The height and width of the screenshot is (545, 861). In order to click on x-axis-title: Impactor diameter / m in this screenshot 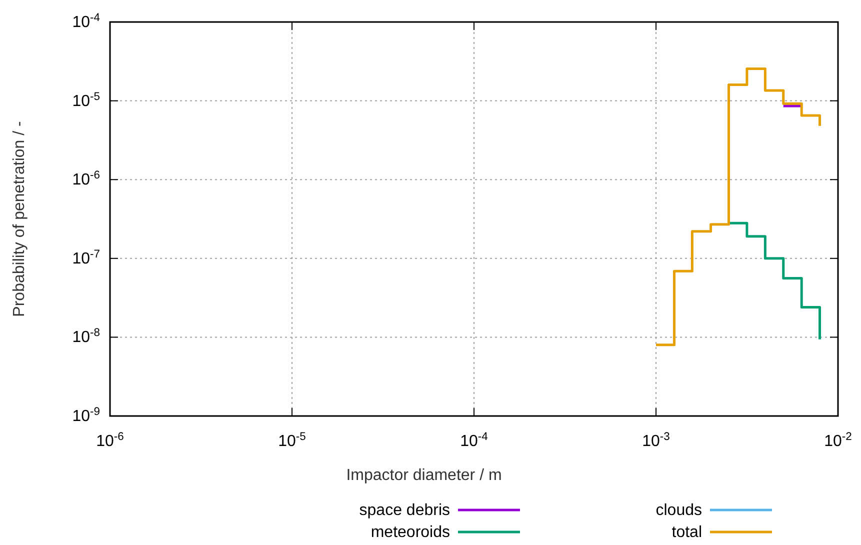, I will do `click(424, 475)`.